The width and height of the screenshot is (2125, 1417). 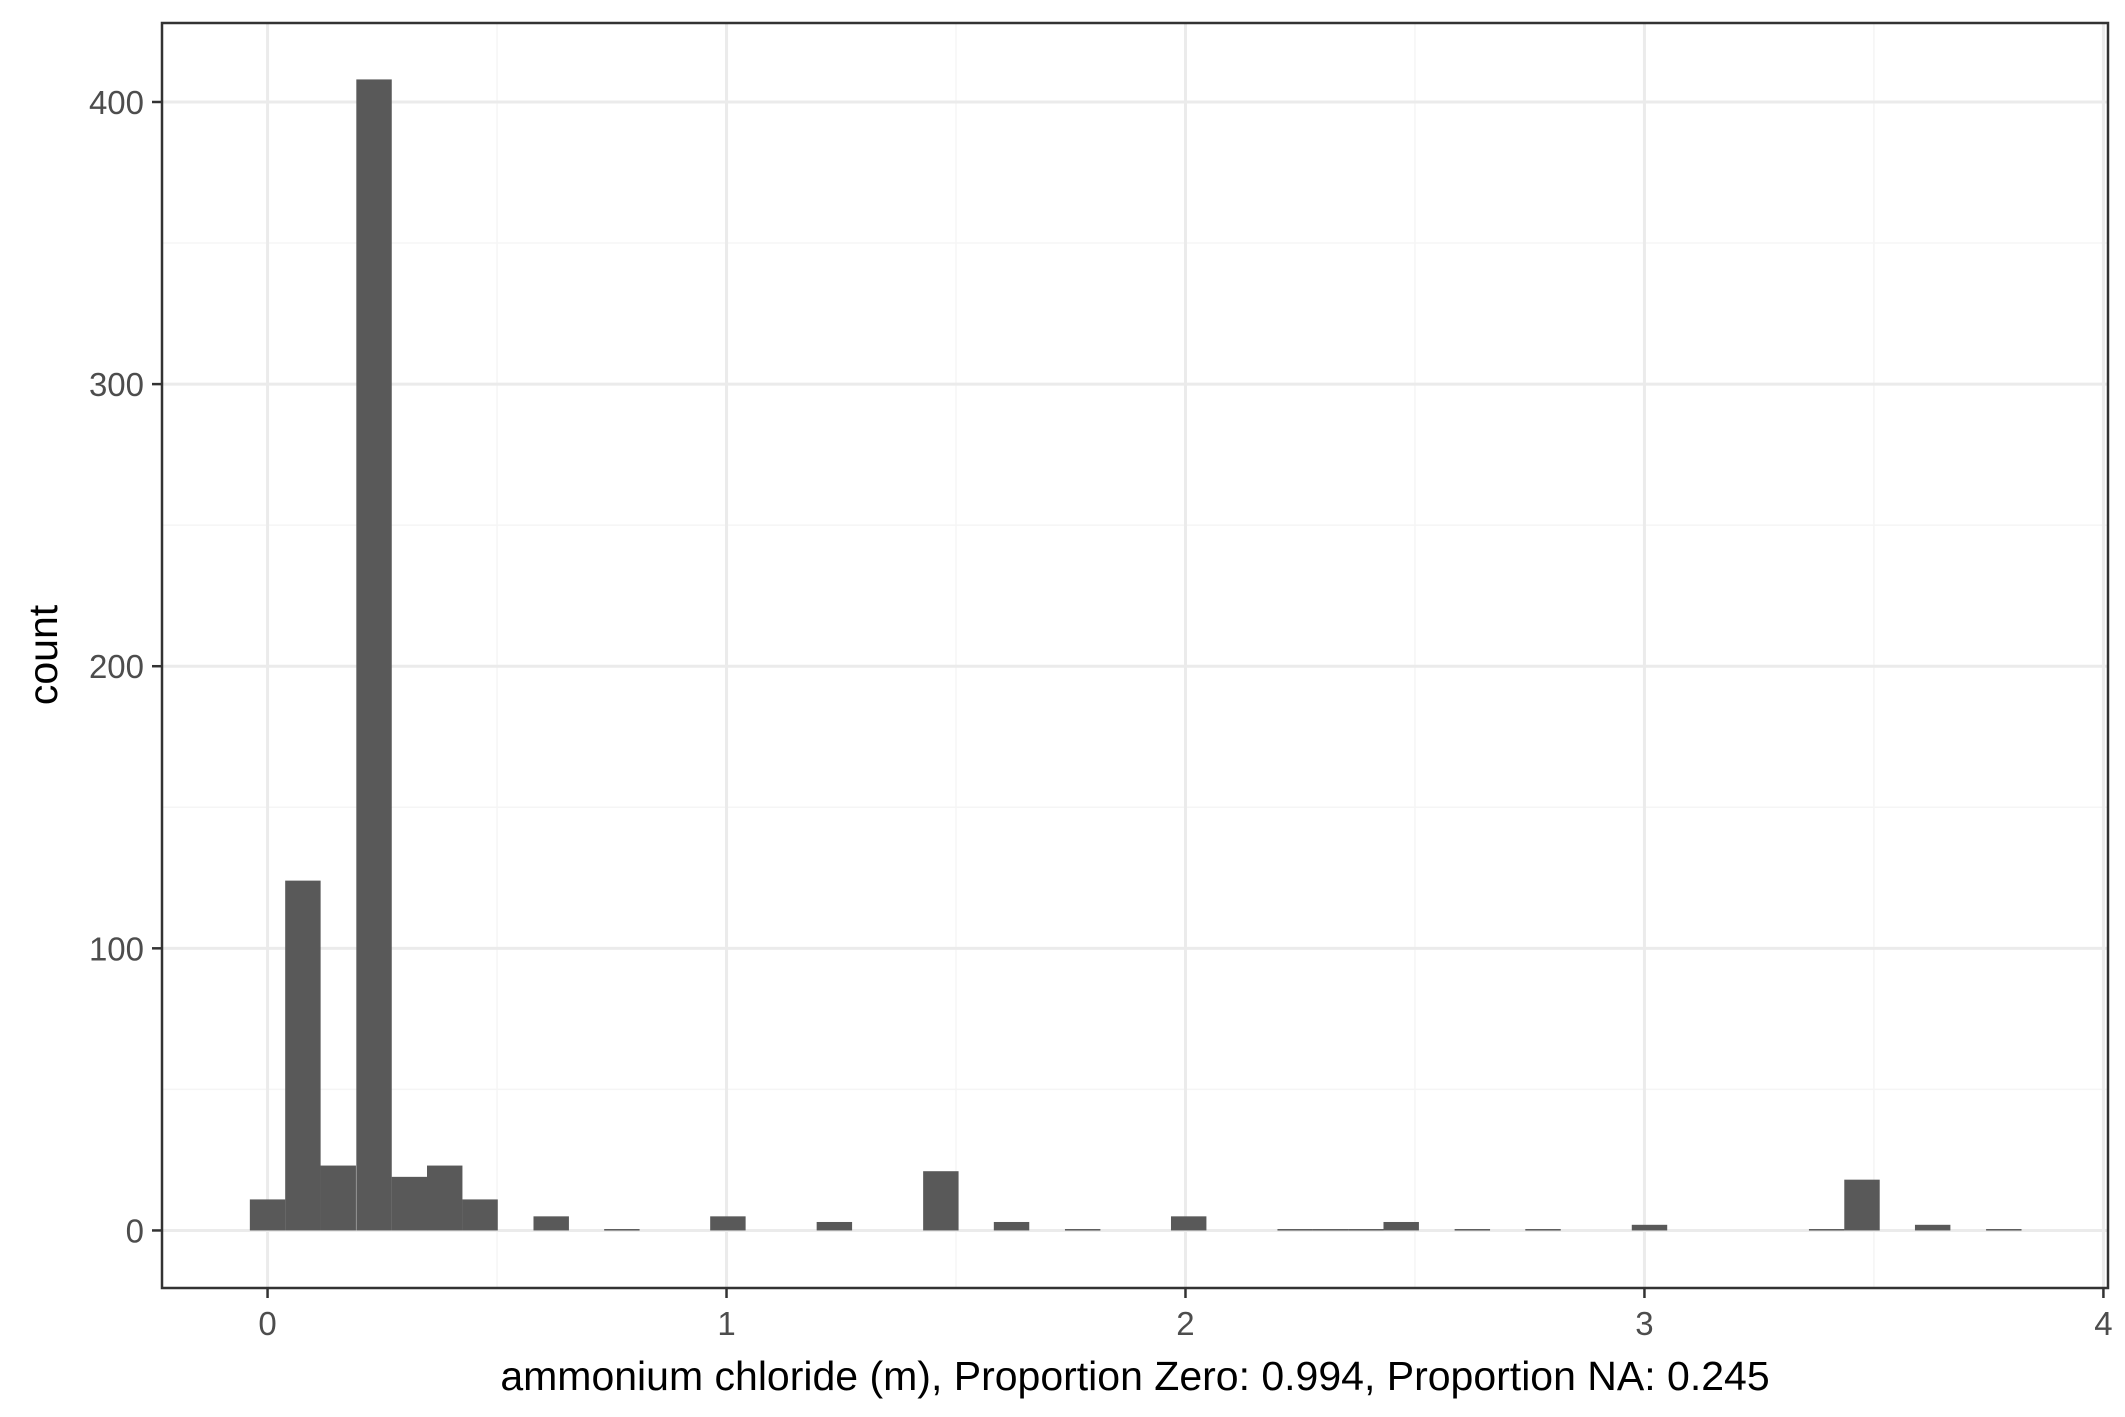 I want to click on x-tick-label: 0, so click(x=267, y=1323).